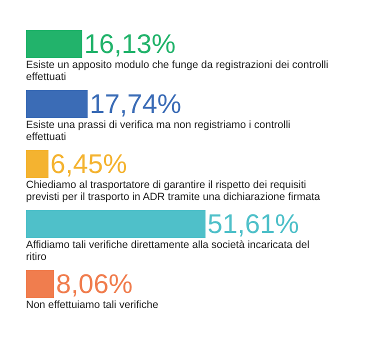  What do you see at coordinates (88, 164) in the screenshot?
I see `data-label: 6,45%` at bounding box center [88, 164].